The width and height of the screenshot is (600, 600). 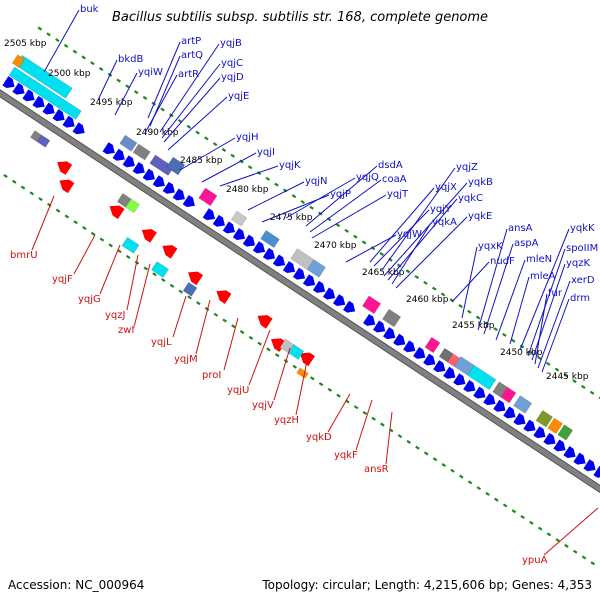 I want to click on forward-gene-label: yqjE, so click(x=238, y=96).